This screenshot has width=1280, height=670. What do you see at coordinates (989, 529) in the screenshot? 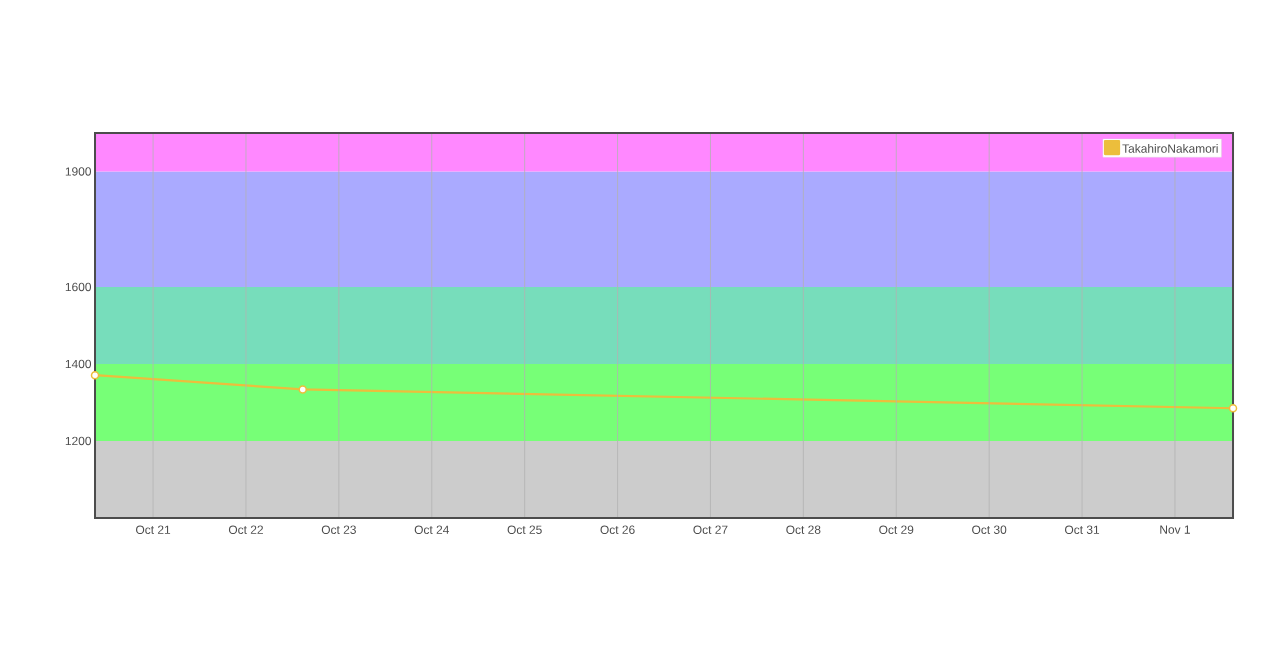
I see `x-tick-label: Oct 30` at bounding box center [989, 529].